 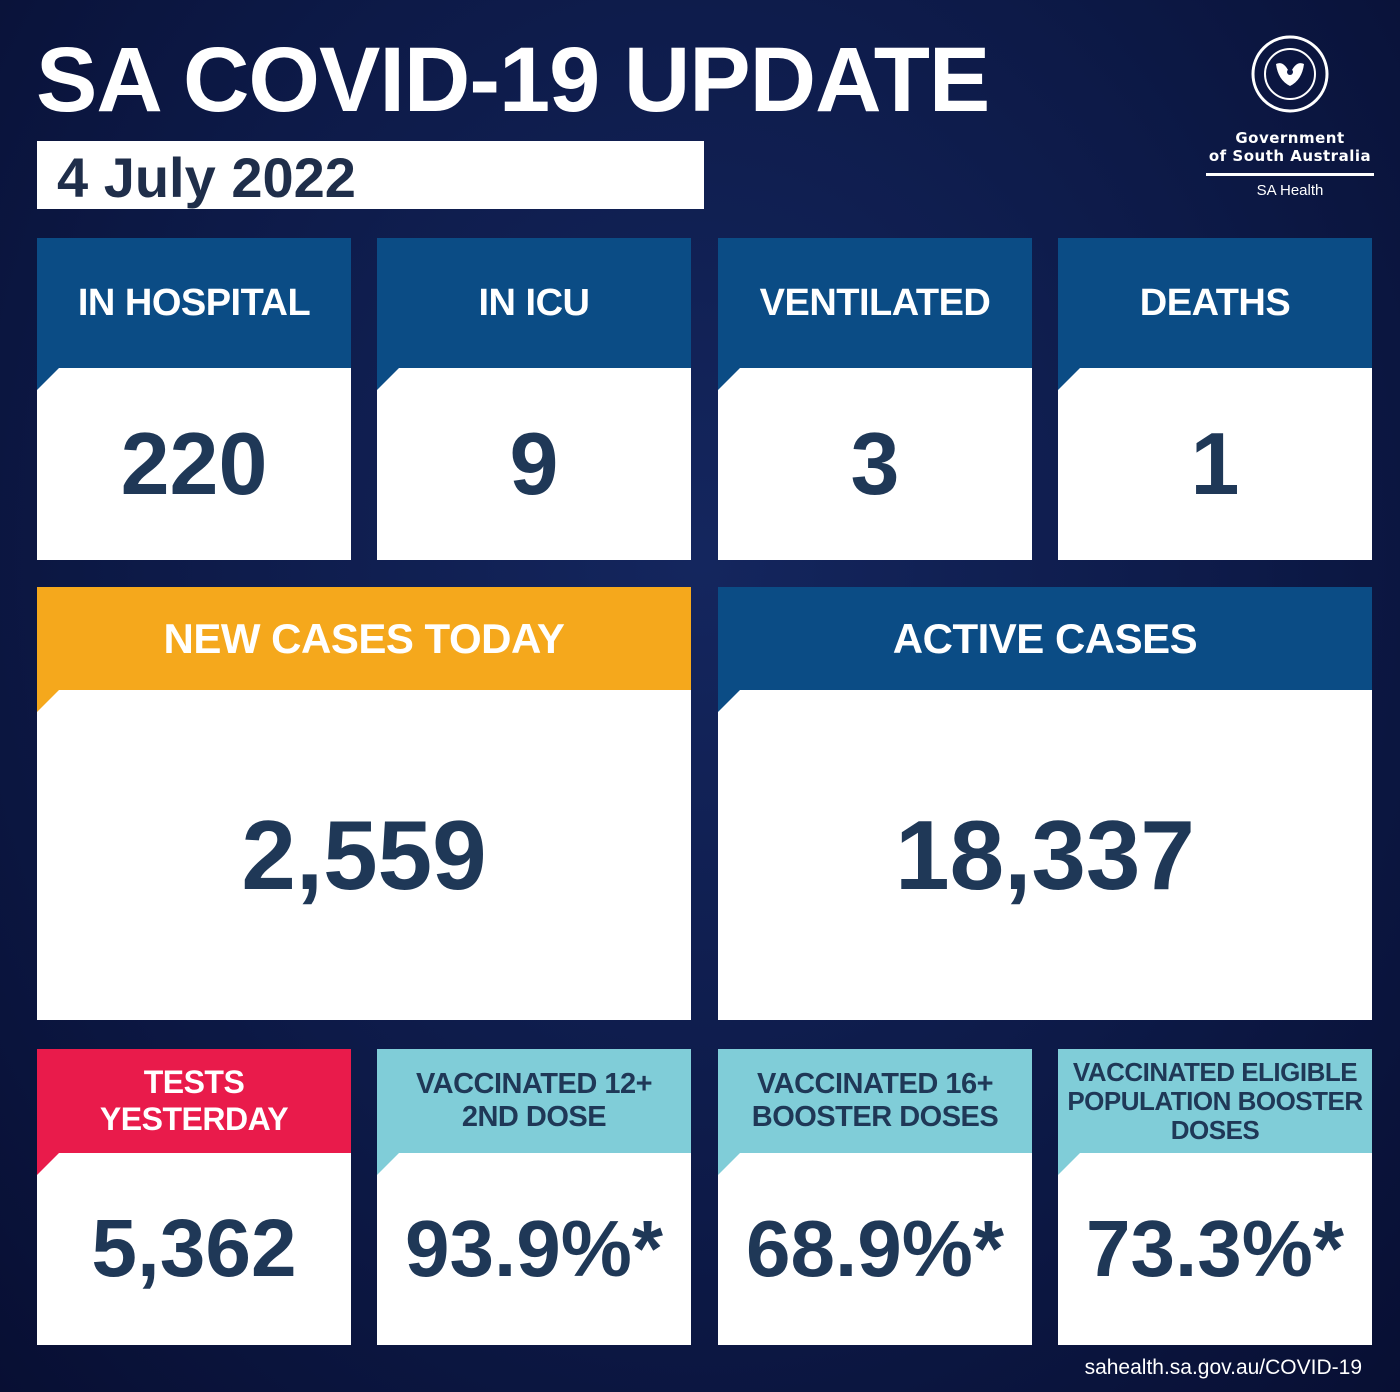 I want to click on in-icu-card: IN ICU 9, so click(x=534, y=399).